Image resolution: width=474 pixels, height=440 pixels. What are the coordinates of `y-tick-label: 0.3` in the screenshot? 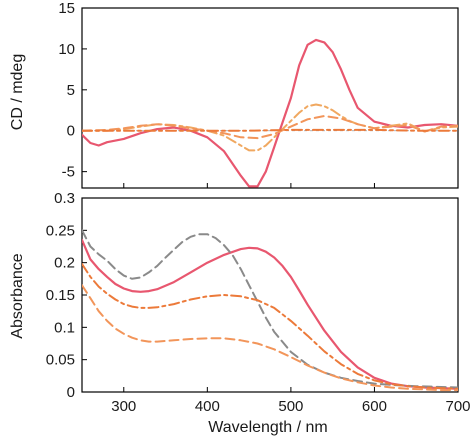 It's located at (64, 198).